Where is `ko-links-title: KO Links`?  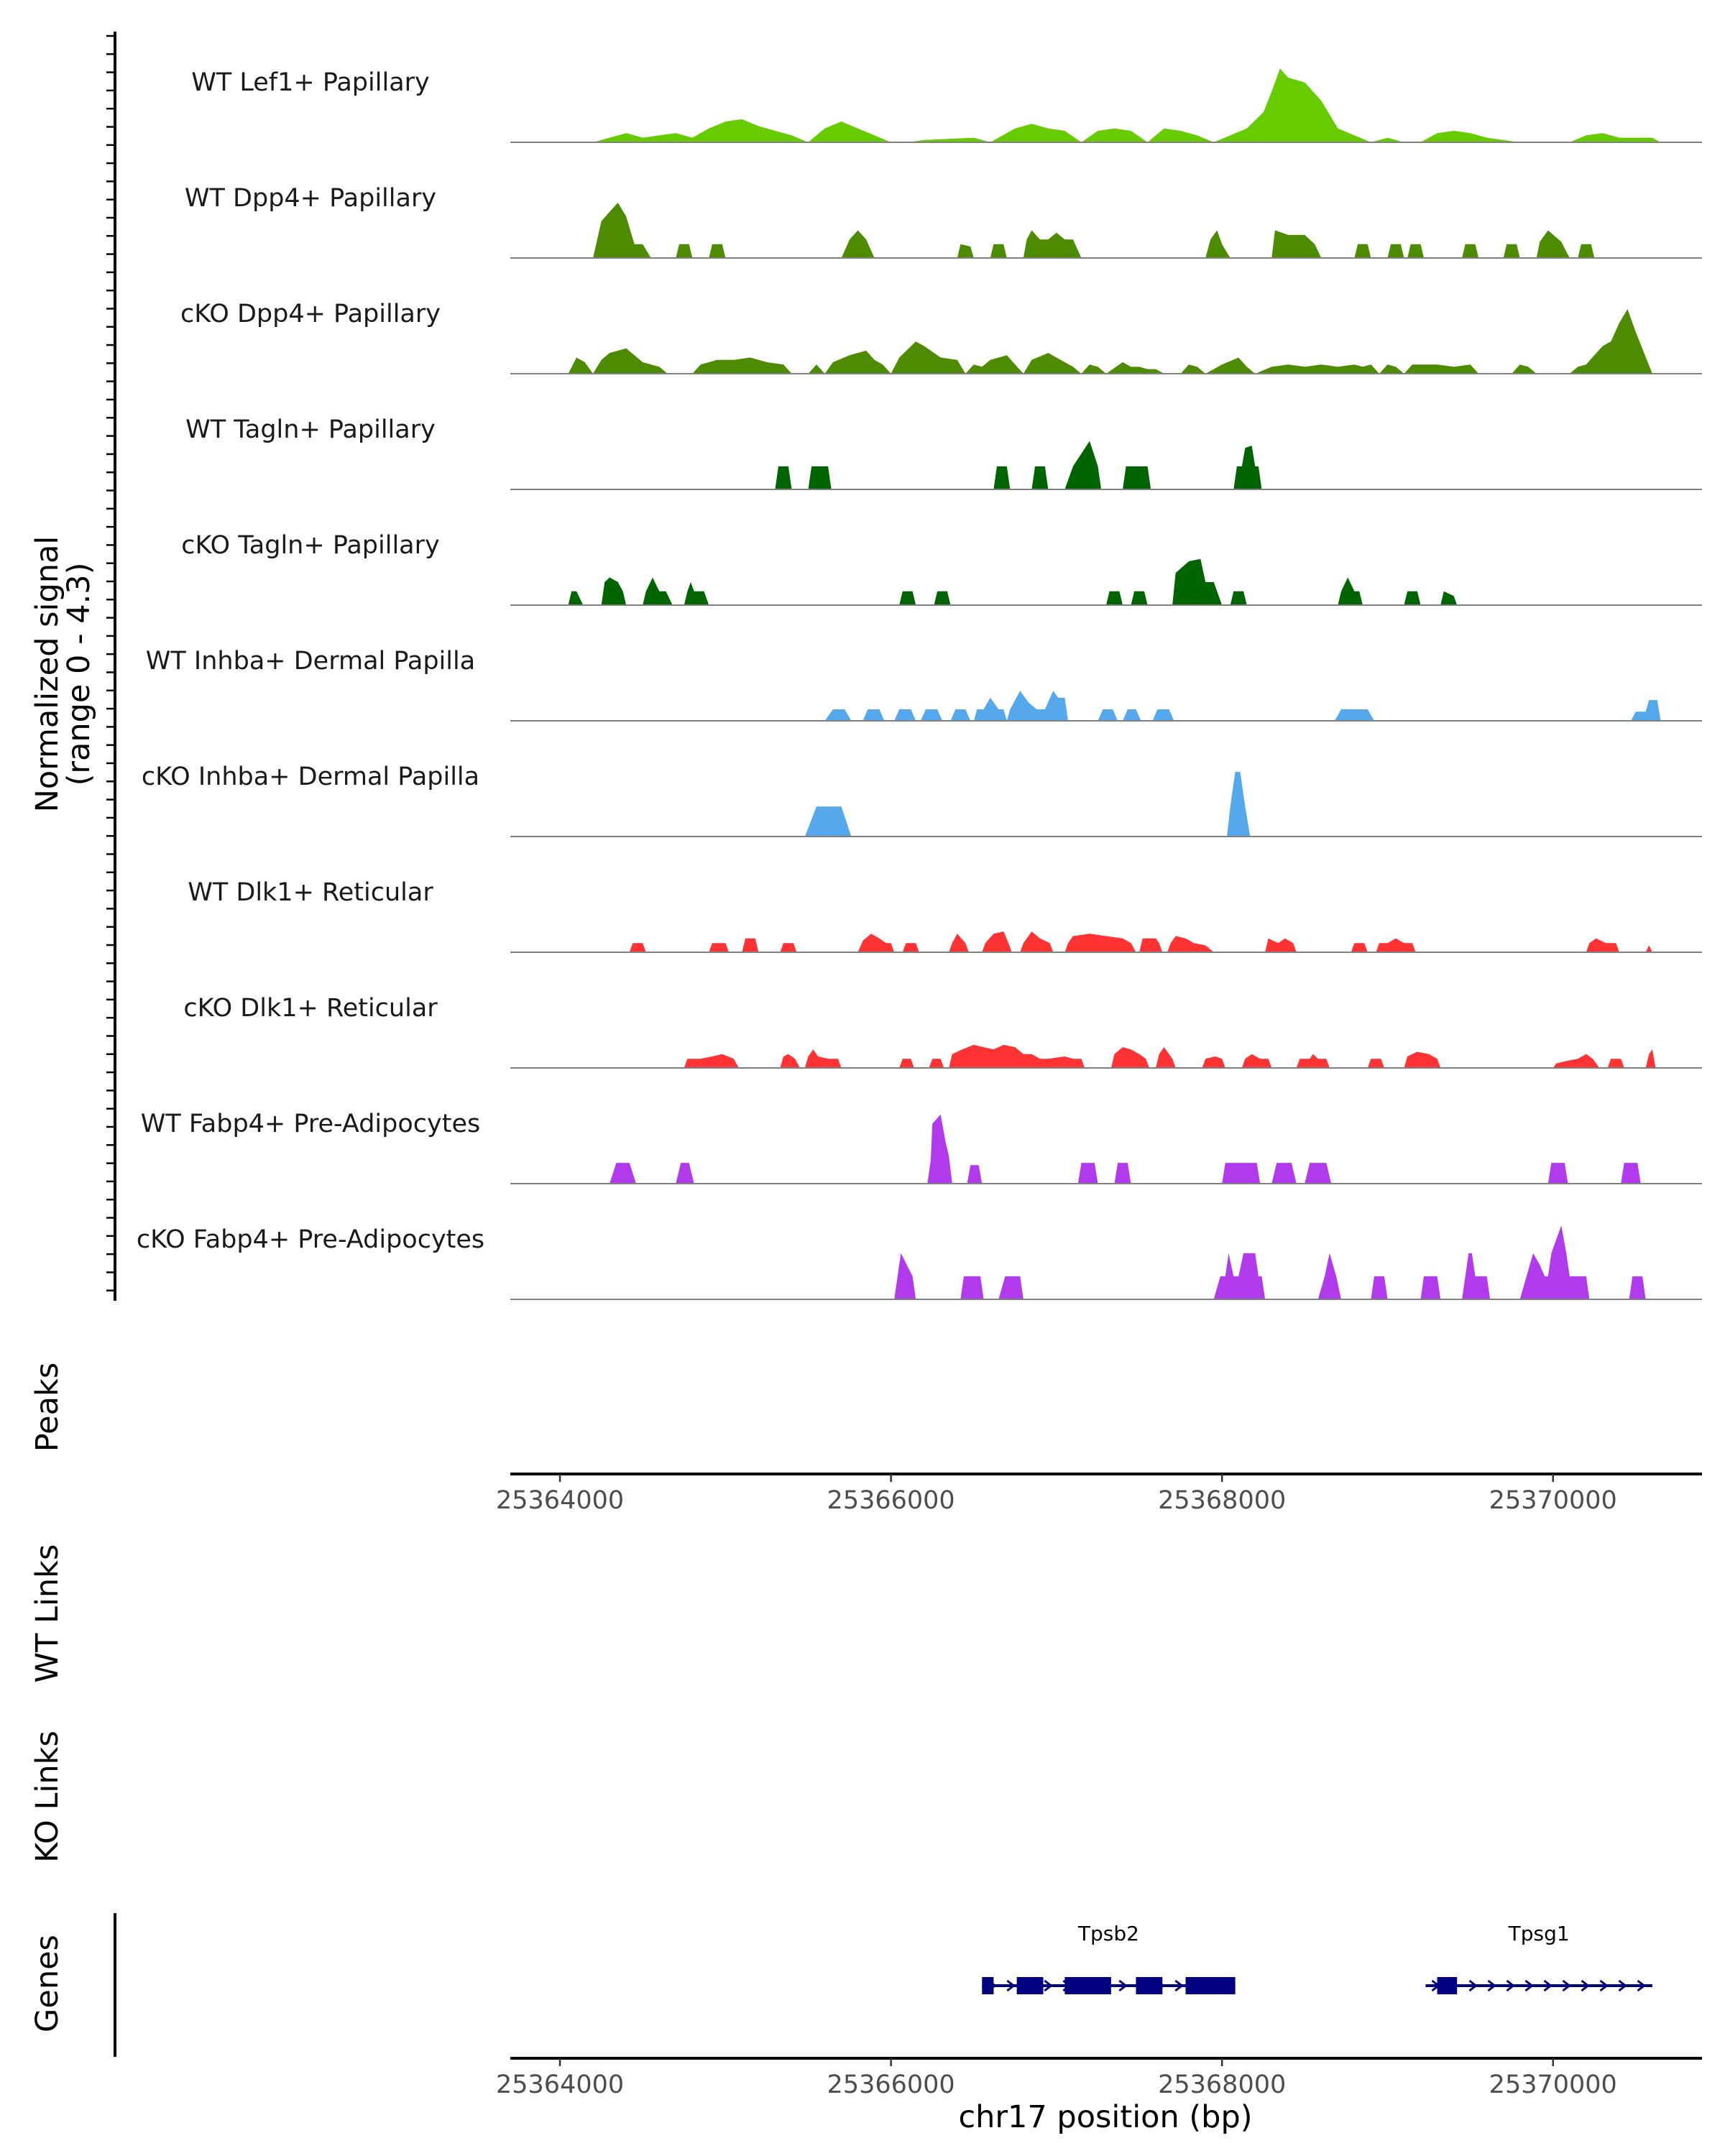
ko-links-title: KO Links is located at coordinates (47, 1797).